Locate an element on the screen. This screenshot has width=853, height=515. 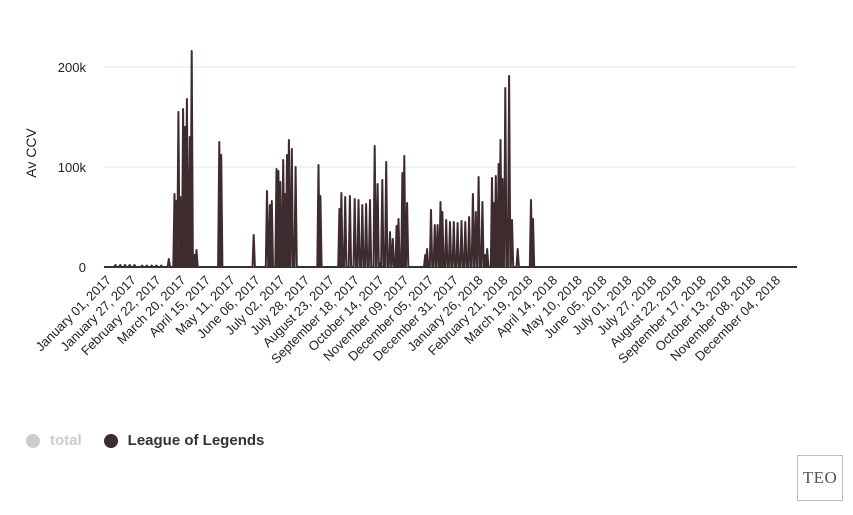
legend: total League of Legends is located at coordinates (145, 440).